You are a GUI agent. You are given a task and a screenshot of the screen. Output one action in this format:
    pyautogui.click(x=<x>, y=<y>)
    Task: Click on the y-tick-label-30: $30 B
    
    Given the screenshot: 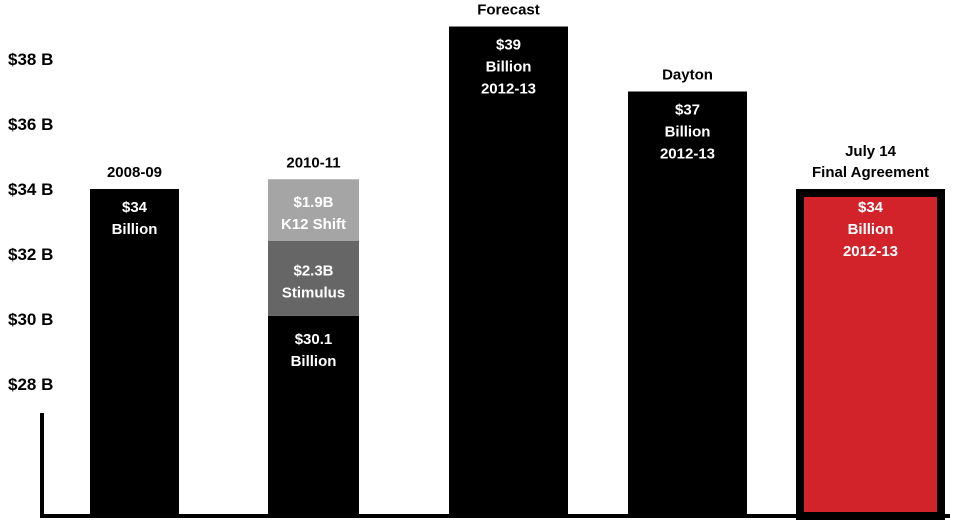 What is the action you would take?
    pyautogui.click(x=30, y=319)
    